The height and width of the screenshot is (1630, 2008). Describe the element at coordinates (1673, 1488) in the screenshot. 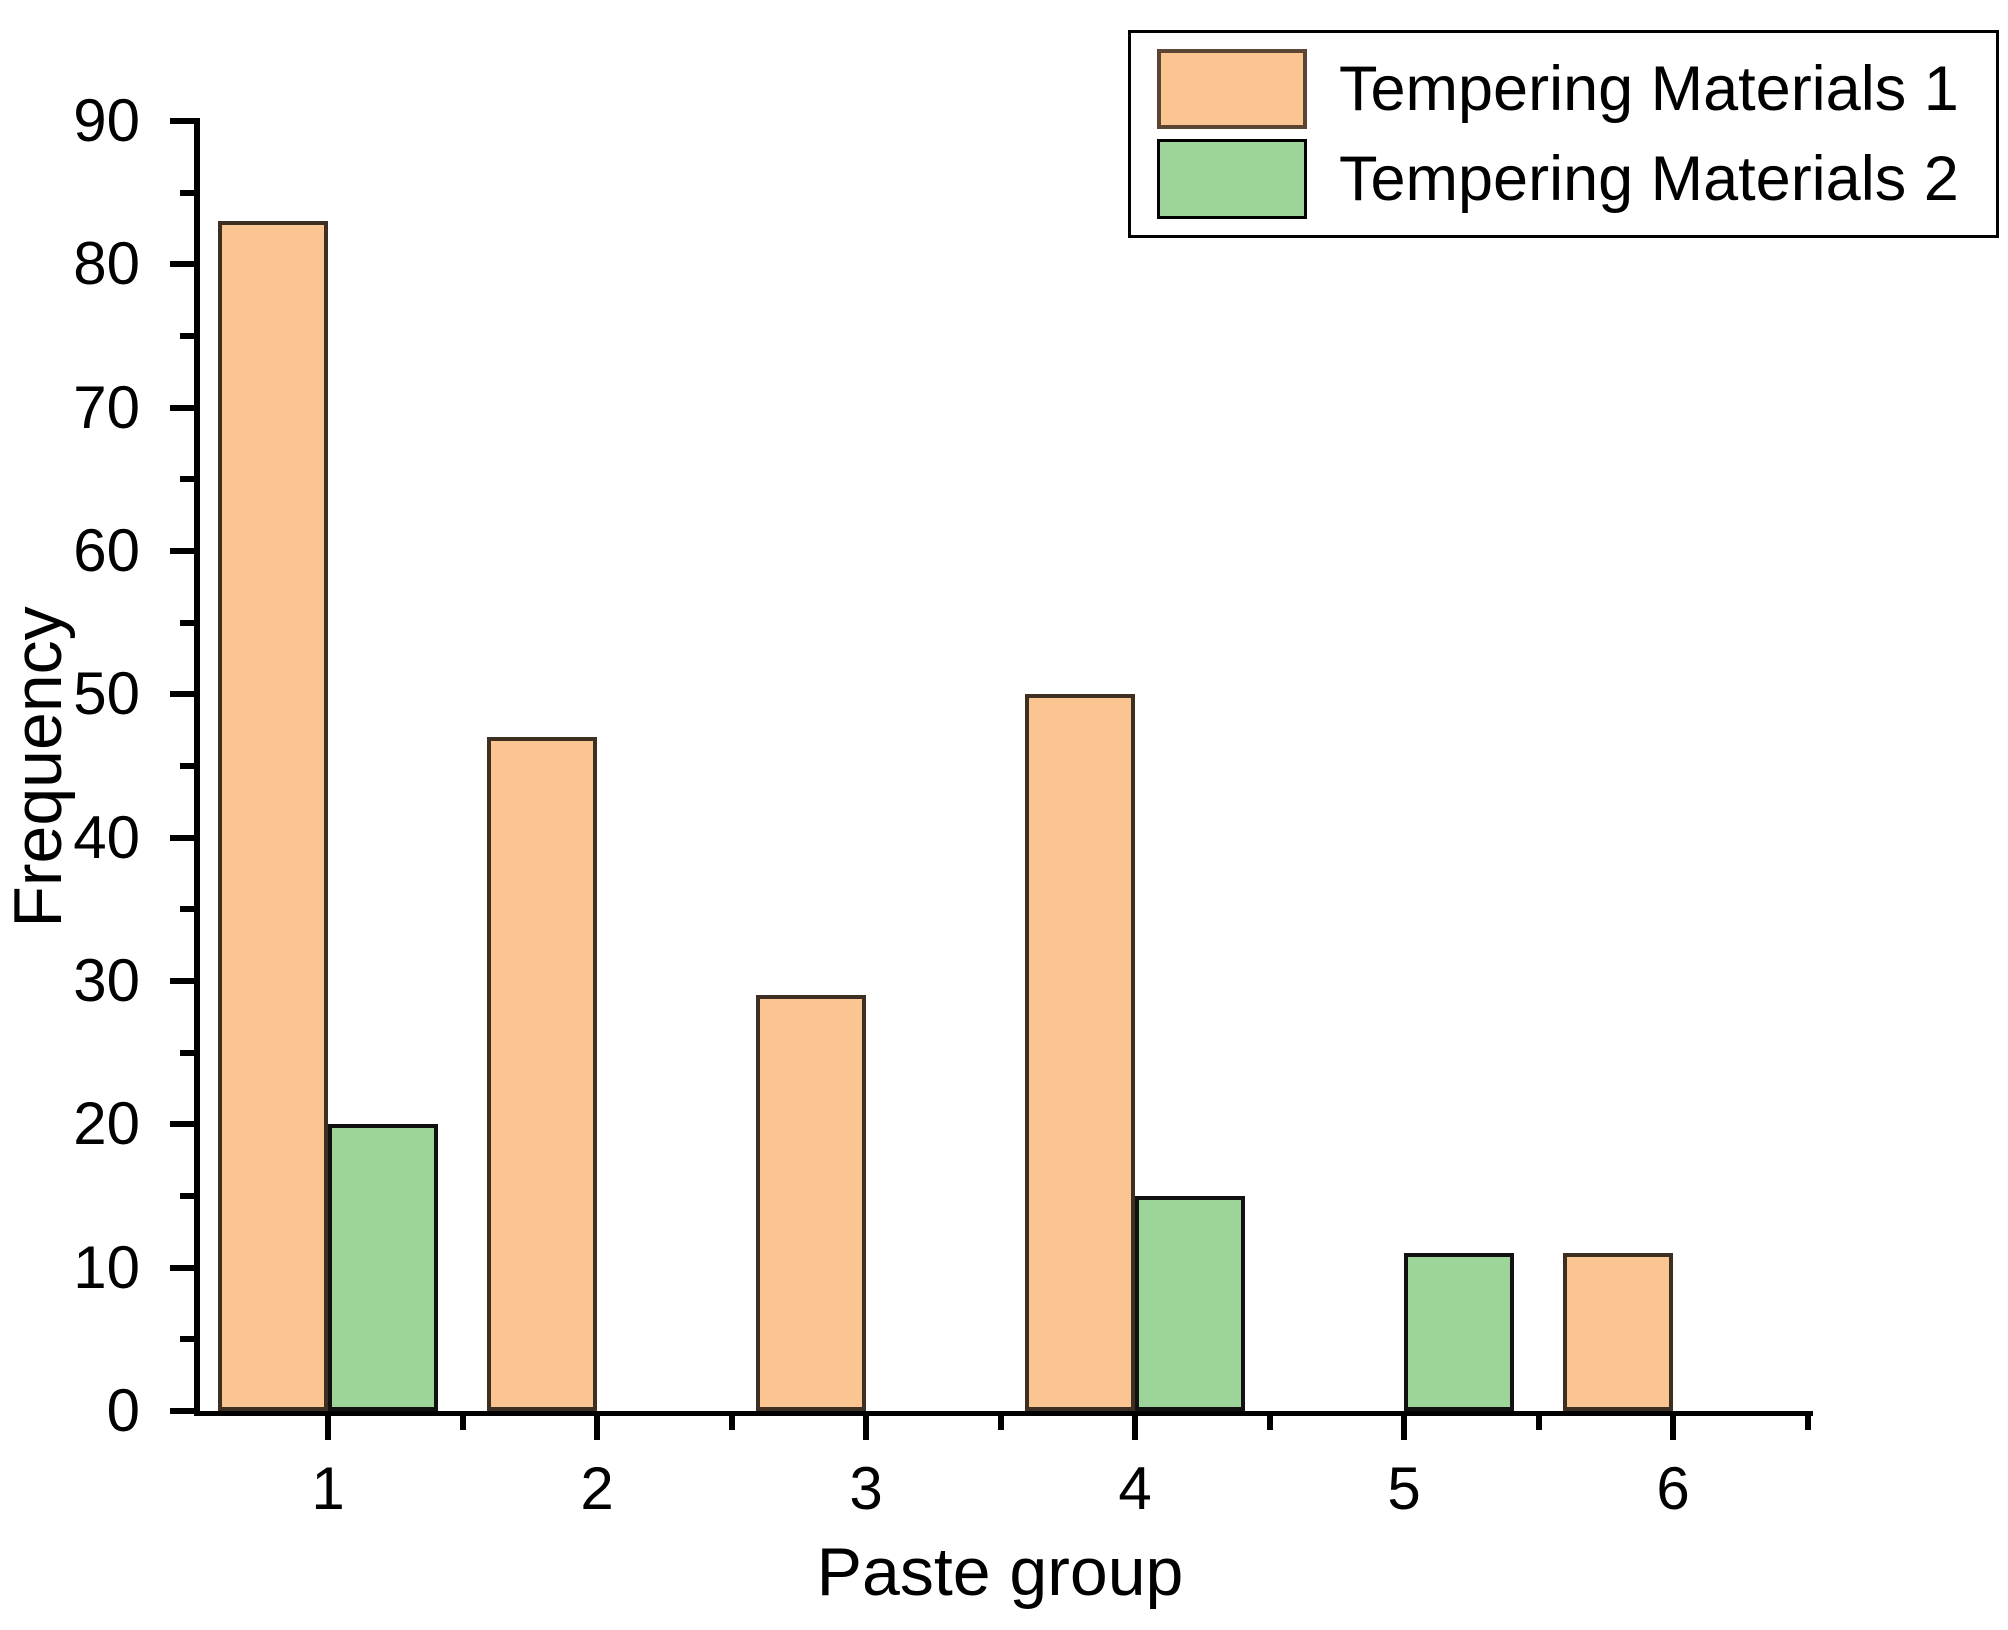

I see `x-tick-label: 6` at that location.